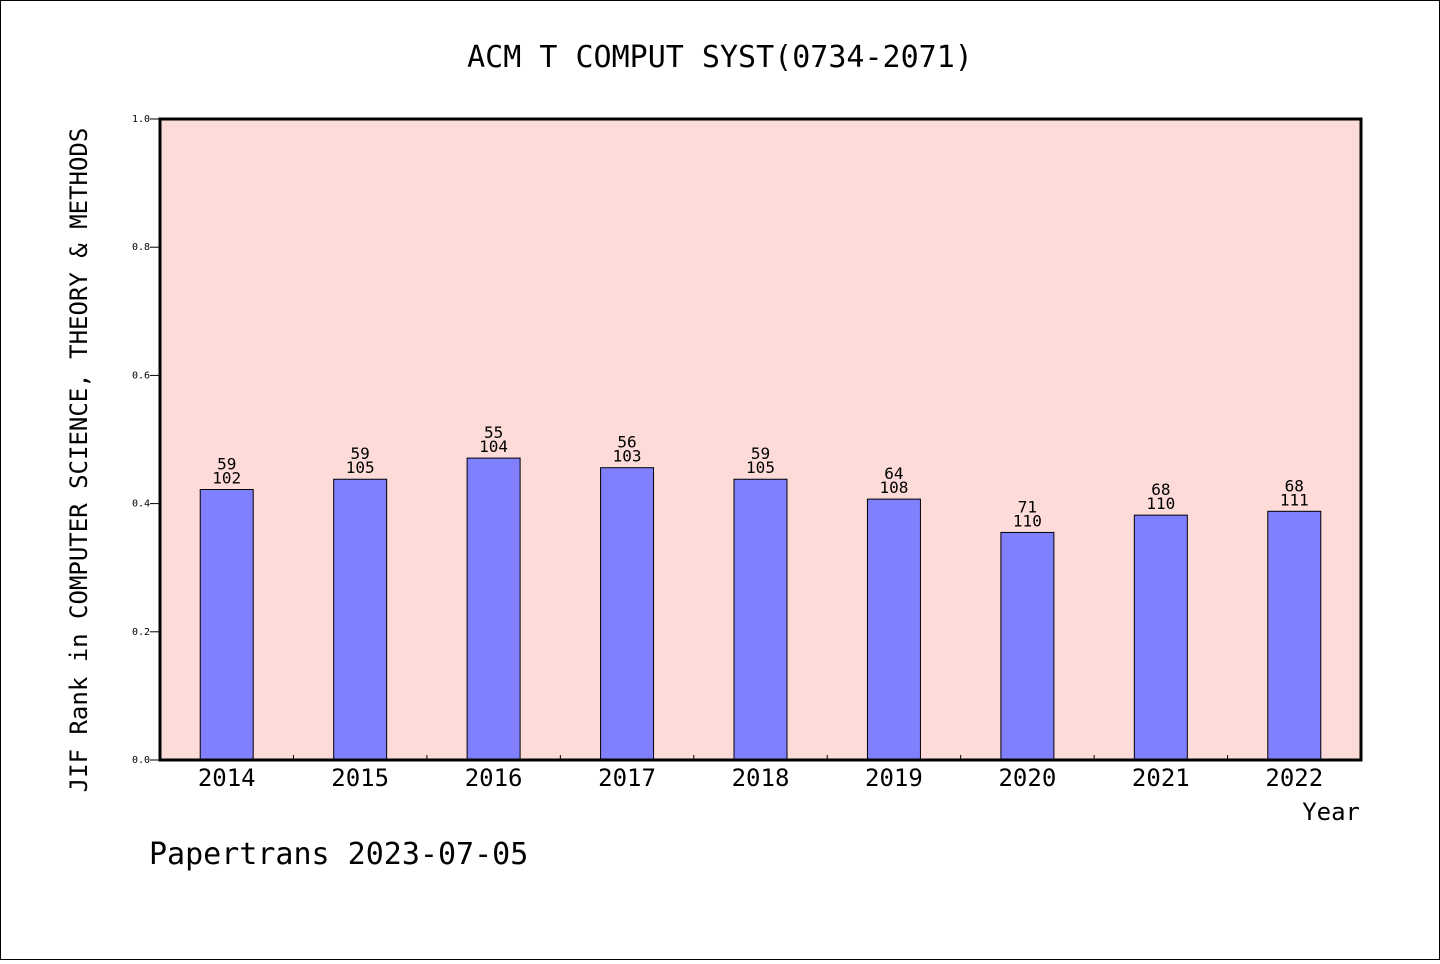 Image resolution: width=1440 pixels, height=964 pixels. Describe the element at coordinates (894, 778) in the screenshot. I see `x-tick-label: 2019` at that location.